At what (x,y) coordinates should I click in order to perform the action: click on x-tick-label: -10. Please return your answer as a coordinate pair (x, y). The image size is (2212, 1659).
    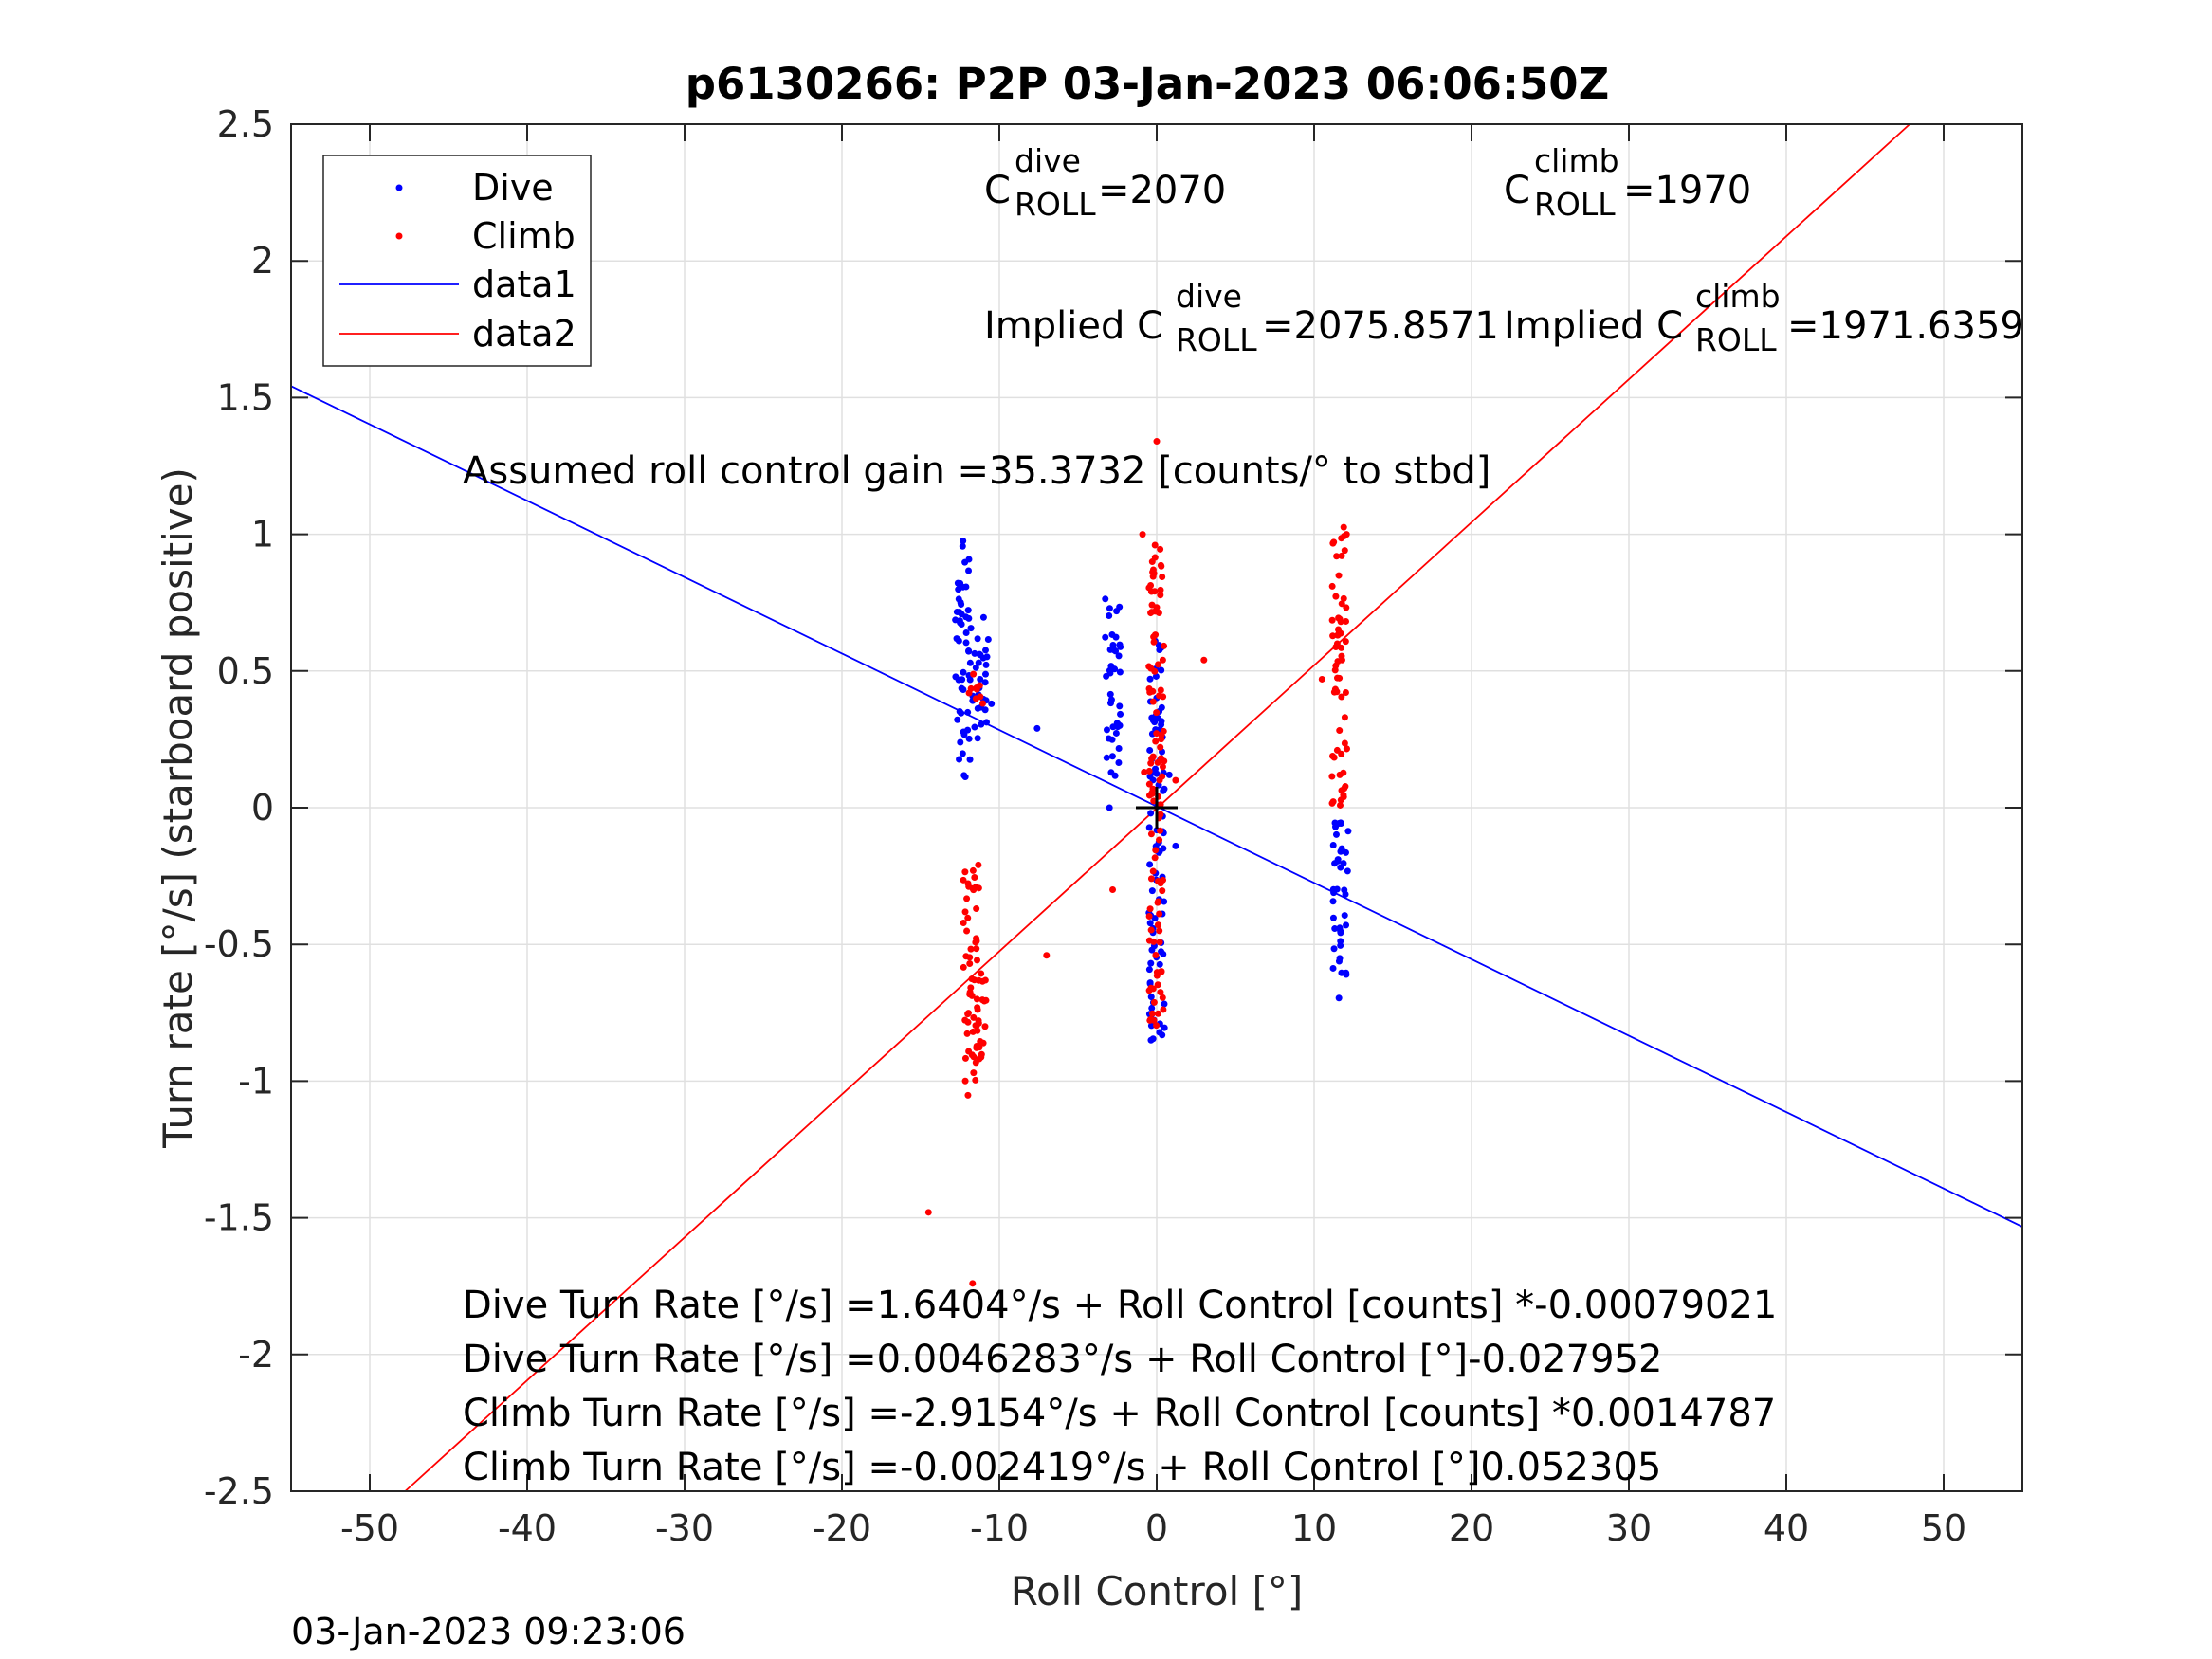
    Looking at the image, I should click on (999, 1528).